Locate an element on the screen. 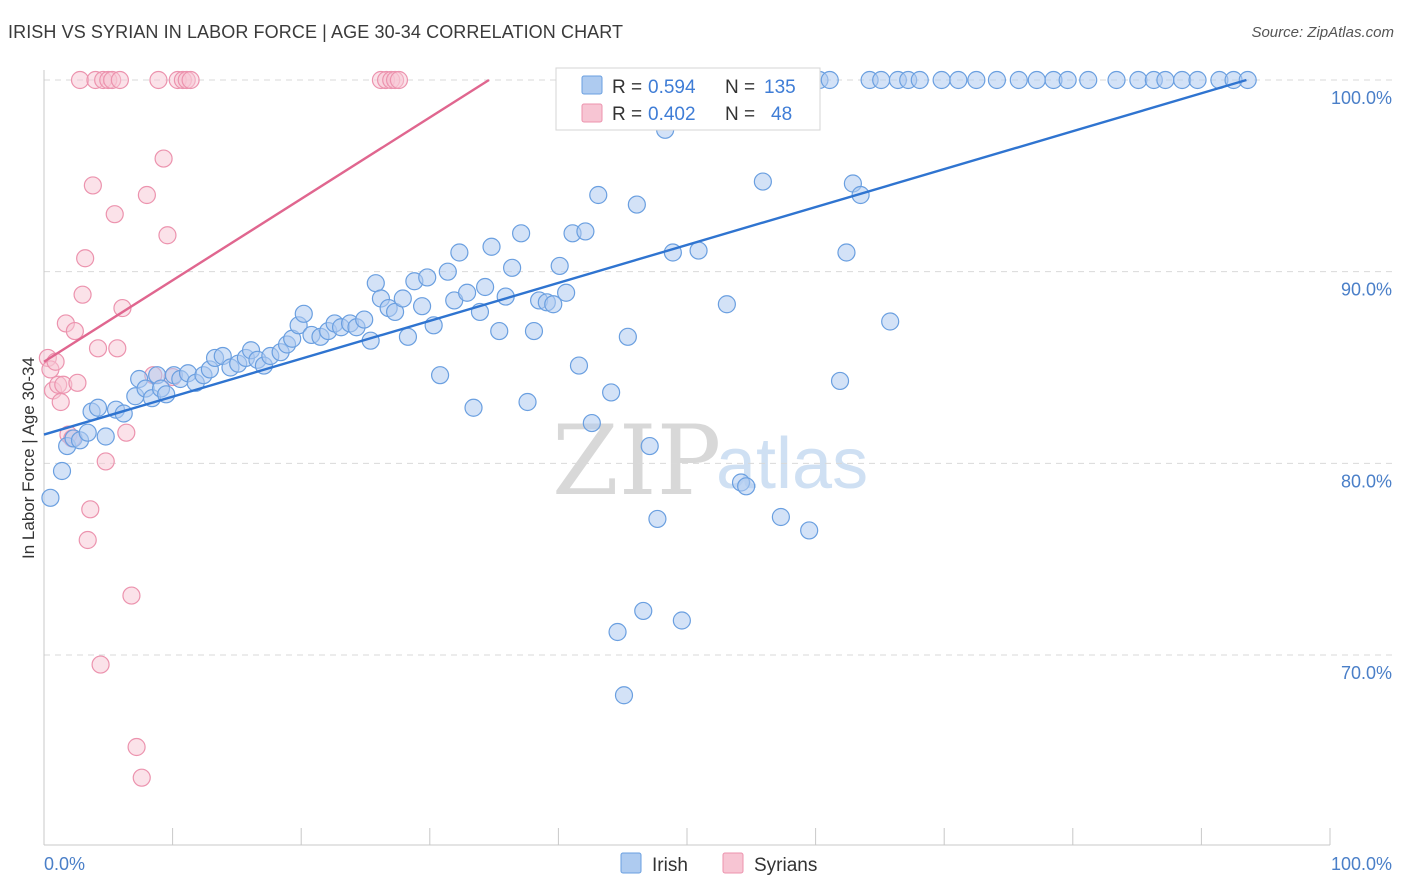 The image size is (1406, 892). watermark-atlas: atlas is located at coordinates (792, 464).